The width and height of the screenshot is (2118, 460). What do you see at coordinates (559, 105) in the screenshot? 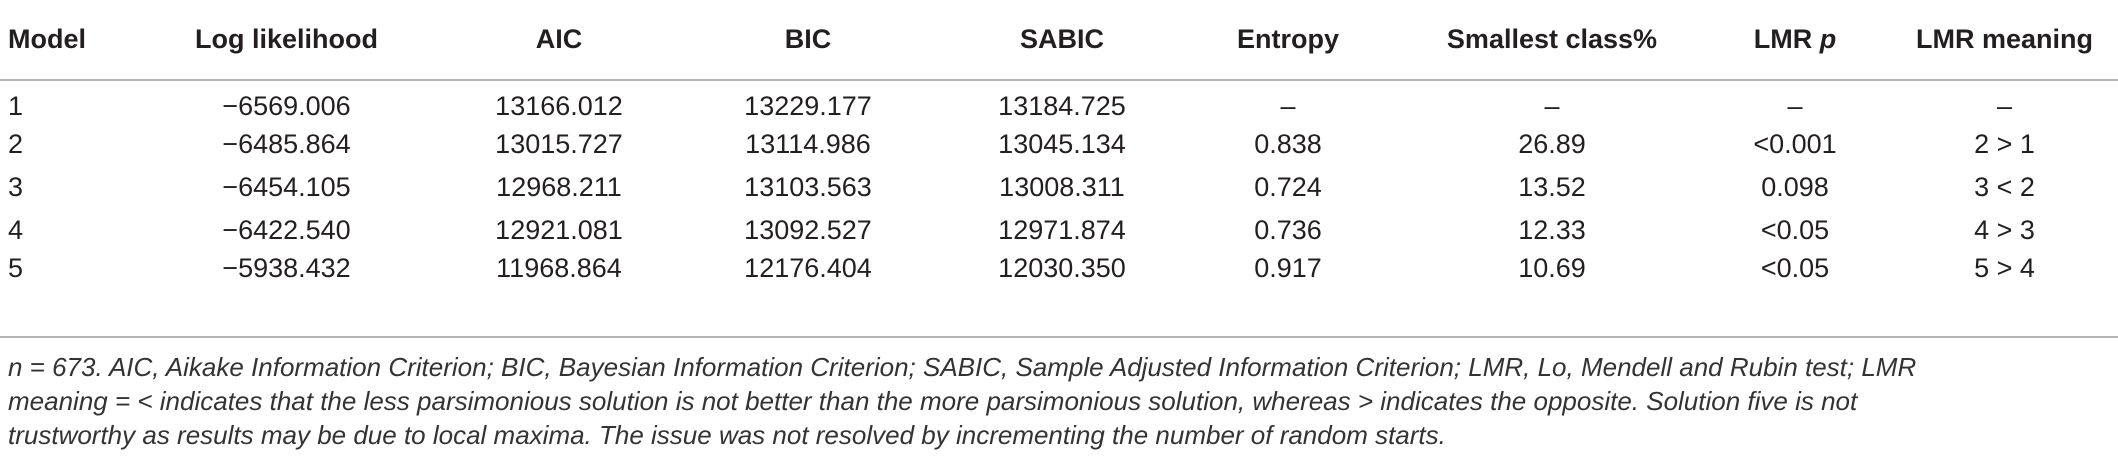
I see `cell-aic: 13166.012` at bounding box center [559, 105].